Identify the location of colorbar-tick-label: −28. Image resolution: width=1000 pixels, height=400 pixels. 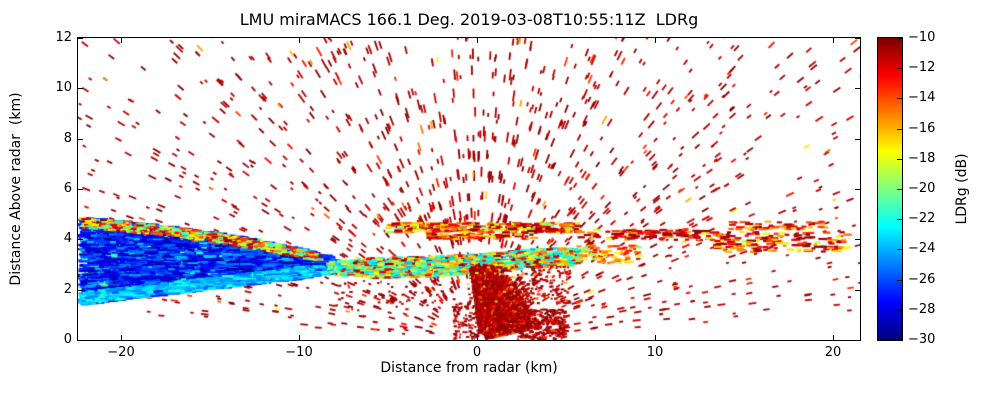
(922, 309).